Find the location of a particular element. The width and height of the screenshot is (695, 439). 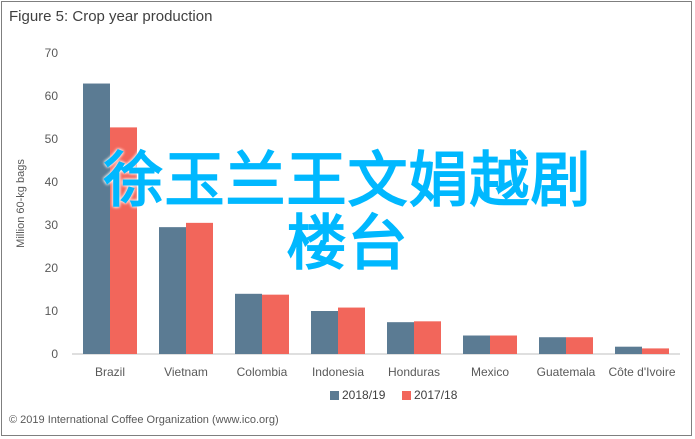

legend-label: 2018/19 is located at coordinates (364, 395).